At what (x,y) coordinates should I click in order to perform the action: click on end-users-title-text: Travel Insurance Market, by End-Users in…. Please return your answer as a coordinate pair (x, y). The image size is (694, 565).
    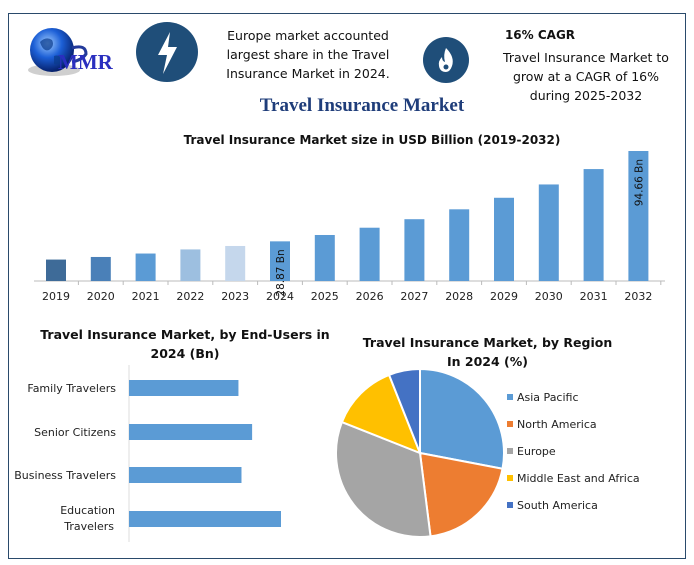
    Looking at the image, I should click on (185, 344).